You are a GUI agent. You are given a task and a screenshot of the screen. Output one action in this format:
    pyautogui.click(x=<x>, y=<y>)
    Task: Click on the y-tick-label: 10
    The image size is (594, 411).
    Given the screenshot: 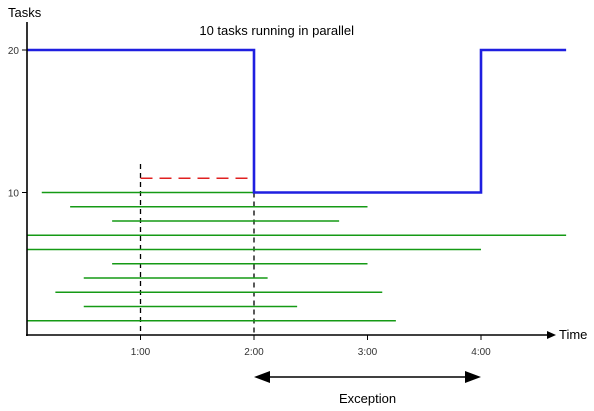 What is the action you would take?
    pyautogui.click(x=14, y=194)
    